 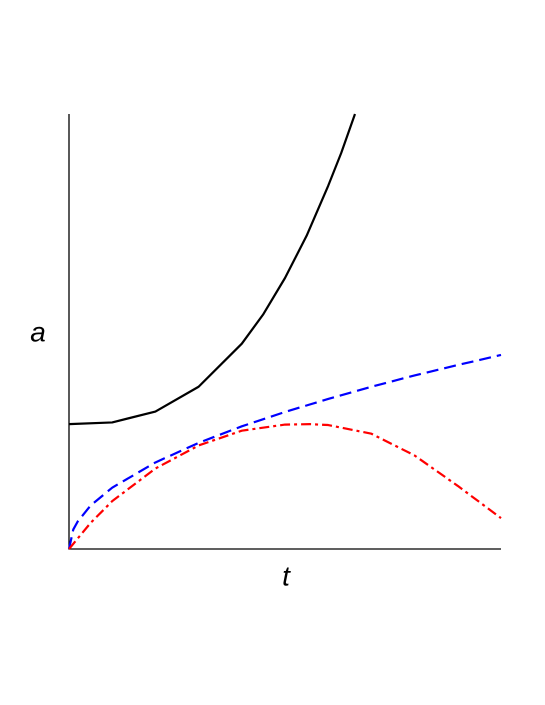 I want to click on line-series, so click(x=285, y=486).